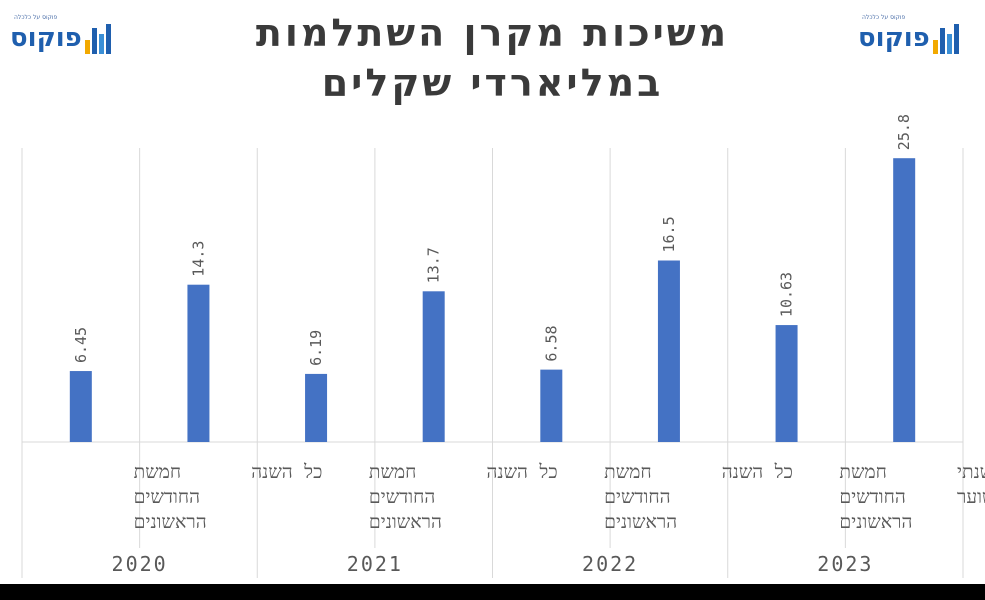  Describe the element at coordinates (787, 294) in the screenshot. I see `data-label: 10.63` at that location.